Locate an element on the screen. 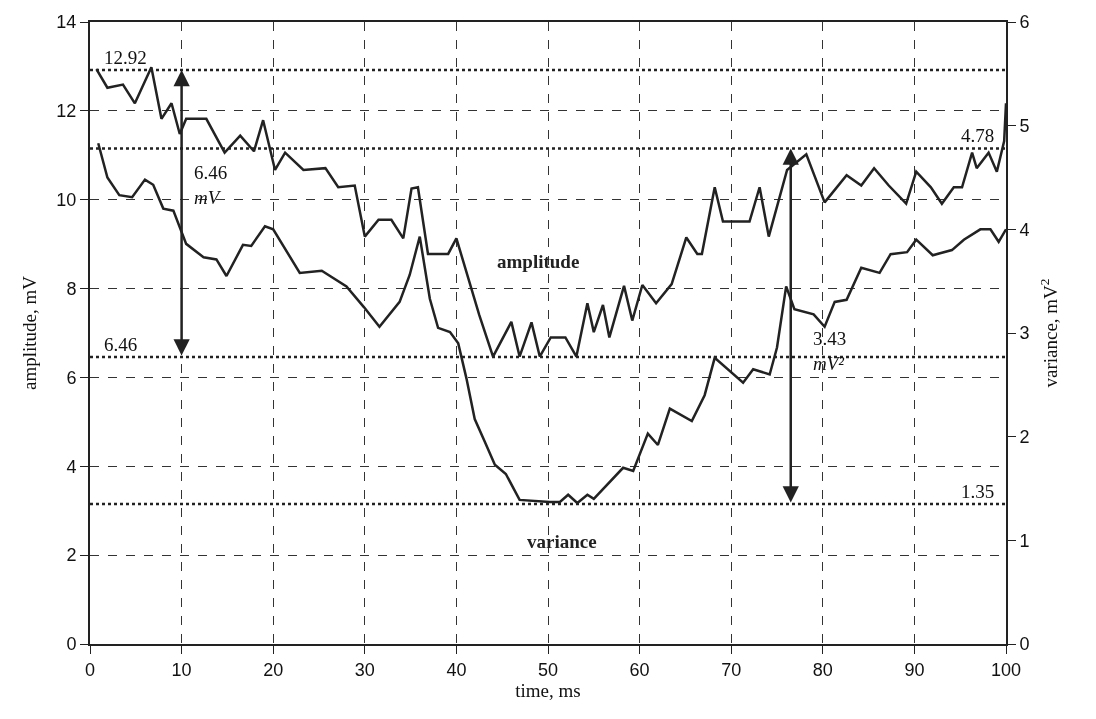 The height and width of the screenshot is (719, 1096). x-axis-title: time, ms is located at coordinates (548, 690).